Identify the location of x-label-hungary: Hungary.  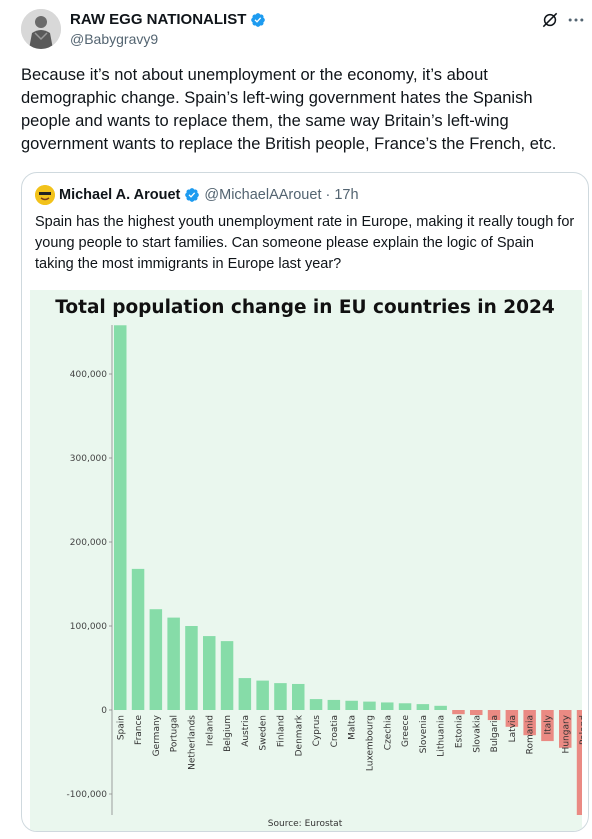
(566, 733).